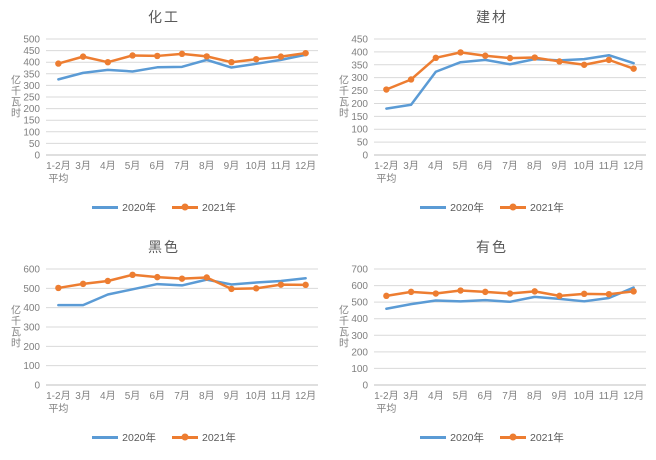 This screenshot has height=460, width=656. What do you see at coordinates (359, 286) in the screenshot?
I see `svg-text: 600` at bounding box center [359, 286].